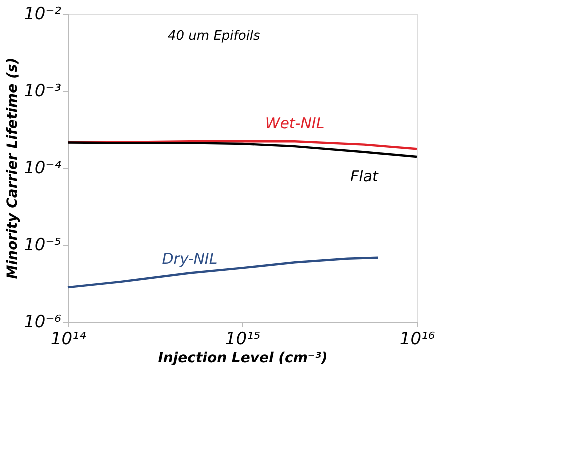 Image resolution: width=574 pixels, height=456 pixels. Describe the element at coordinates (43, 246) in the screenshot. I see `y-tick-label: 10⁻⁵` at that location.